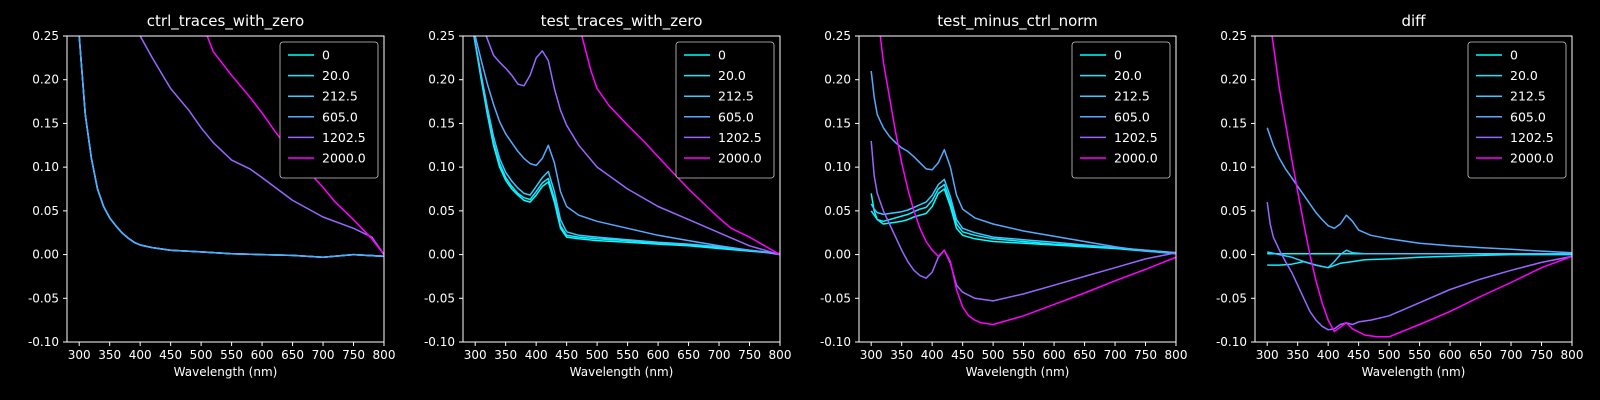  What do you see at coordinates (292, 355) in the screenshot?
I see `x-tick-label: 650` at bounding box center [292, 355].